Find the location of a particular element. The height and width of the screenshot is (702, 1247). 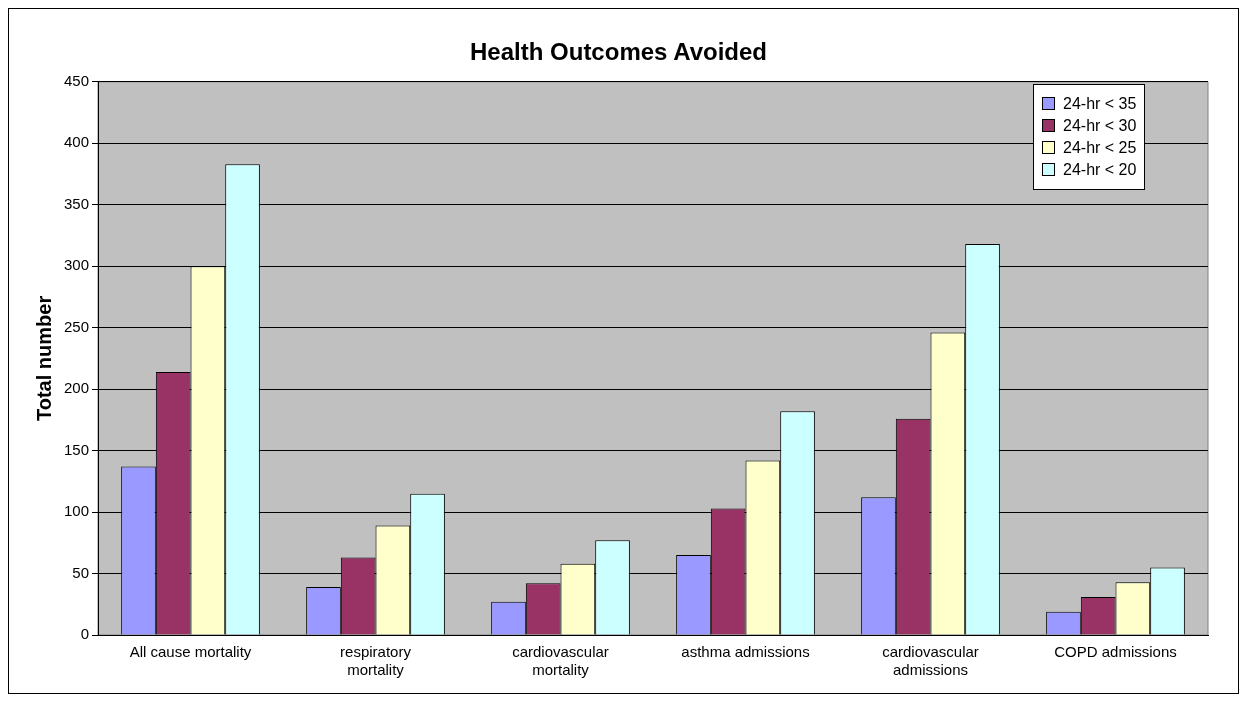

chart-title: Health Outcomes Avoided is located at coordinates (618, 52).